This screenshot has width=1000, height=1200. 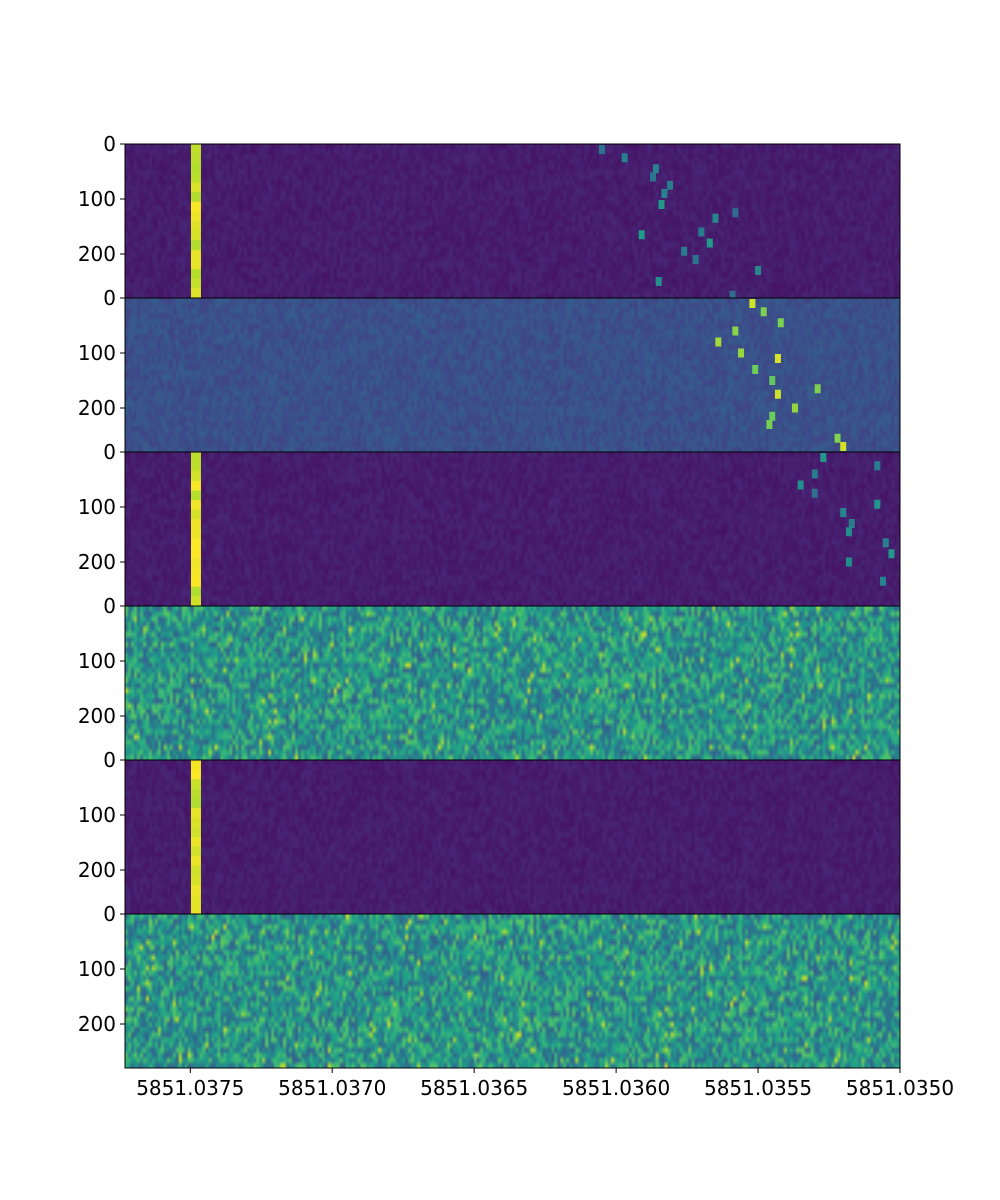 I want to click on x-tick-label: 5851.0355, so click(x=758, y=1088).